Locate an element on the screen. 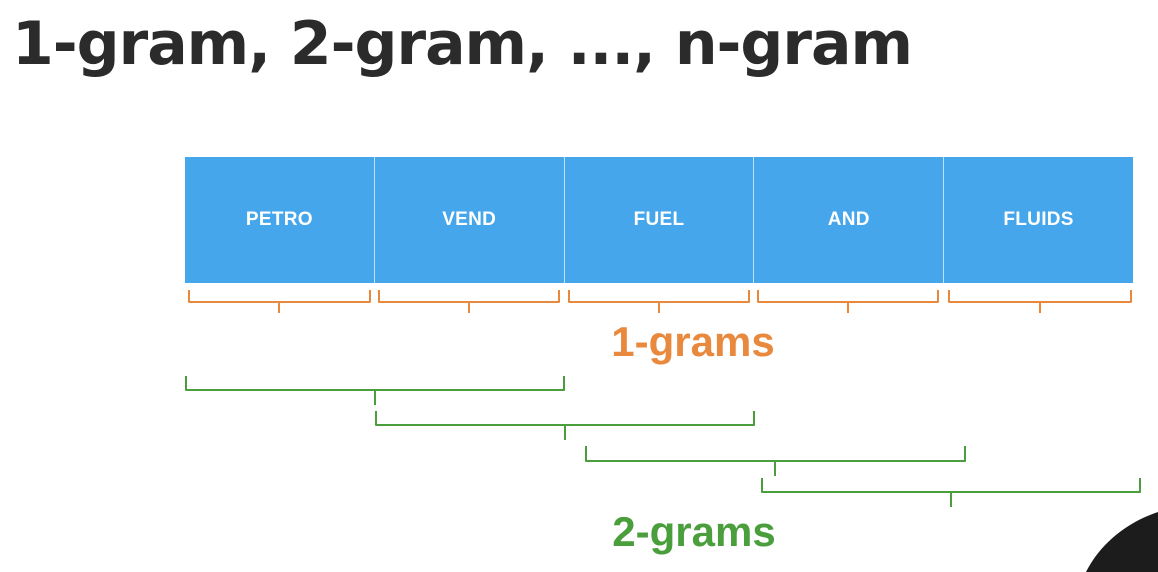 Image resolution: width=1158 pixels, height=572 pixels. unigram-brackets is located at coordinates (660, 301).